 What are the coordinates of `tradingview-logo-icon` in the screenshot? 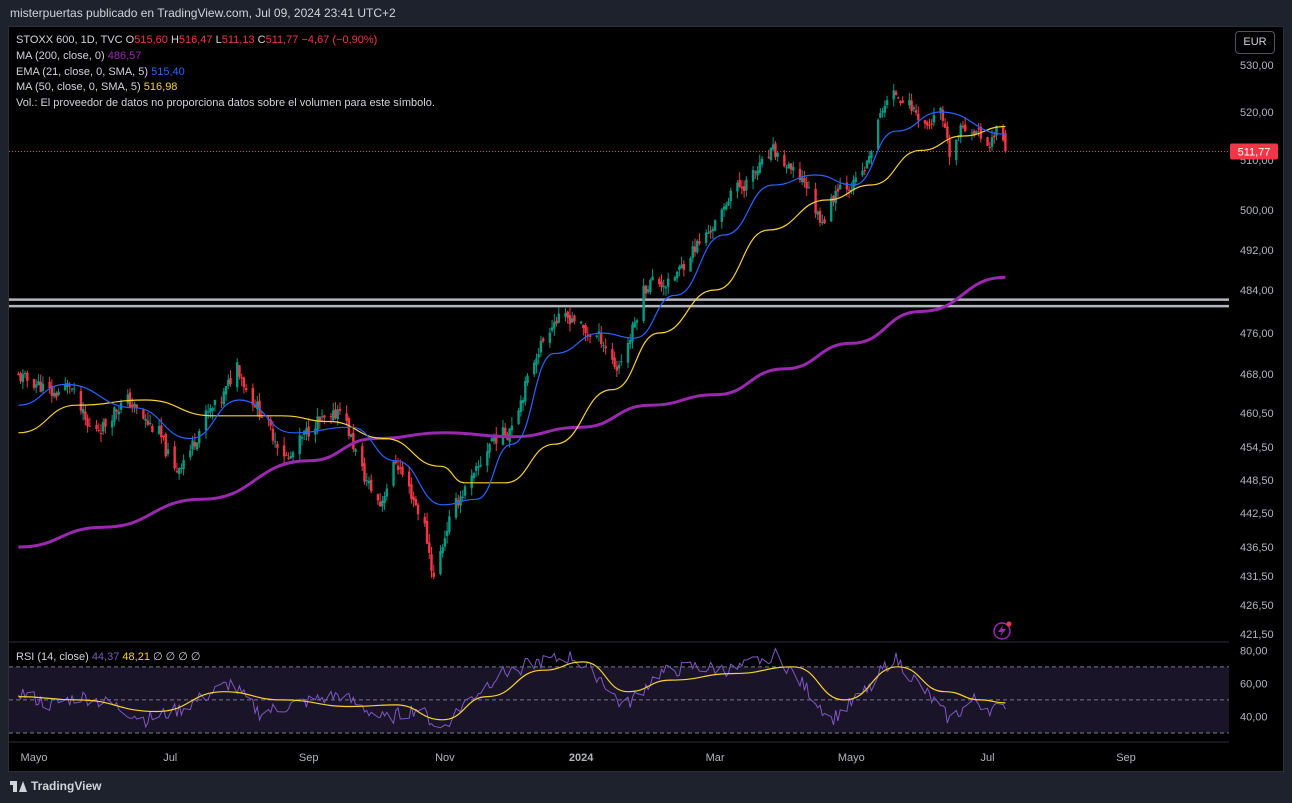 It's located at (18, 786).